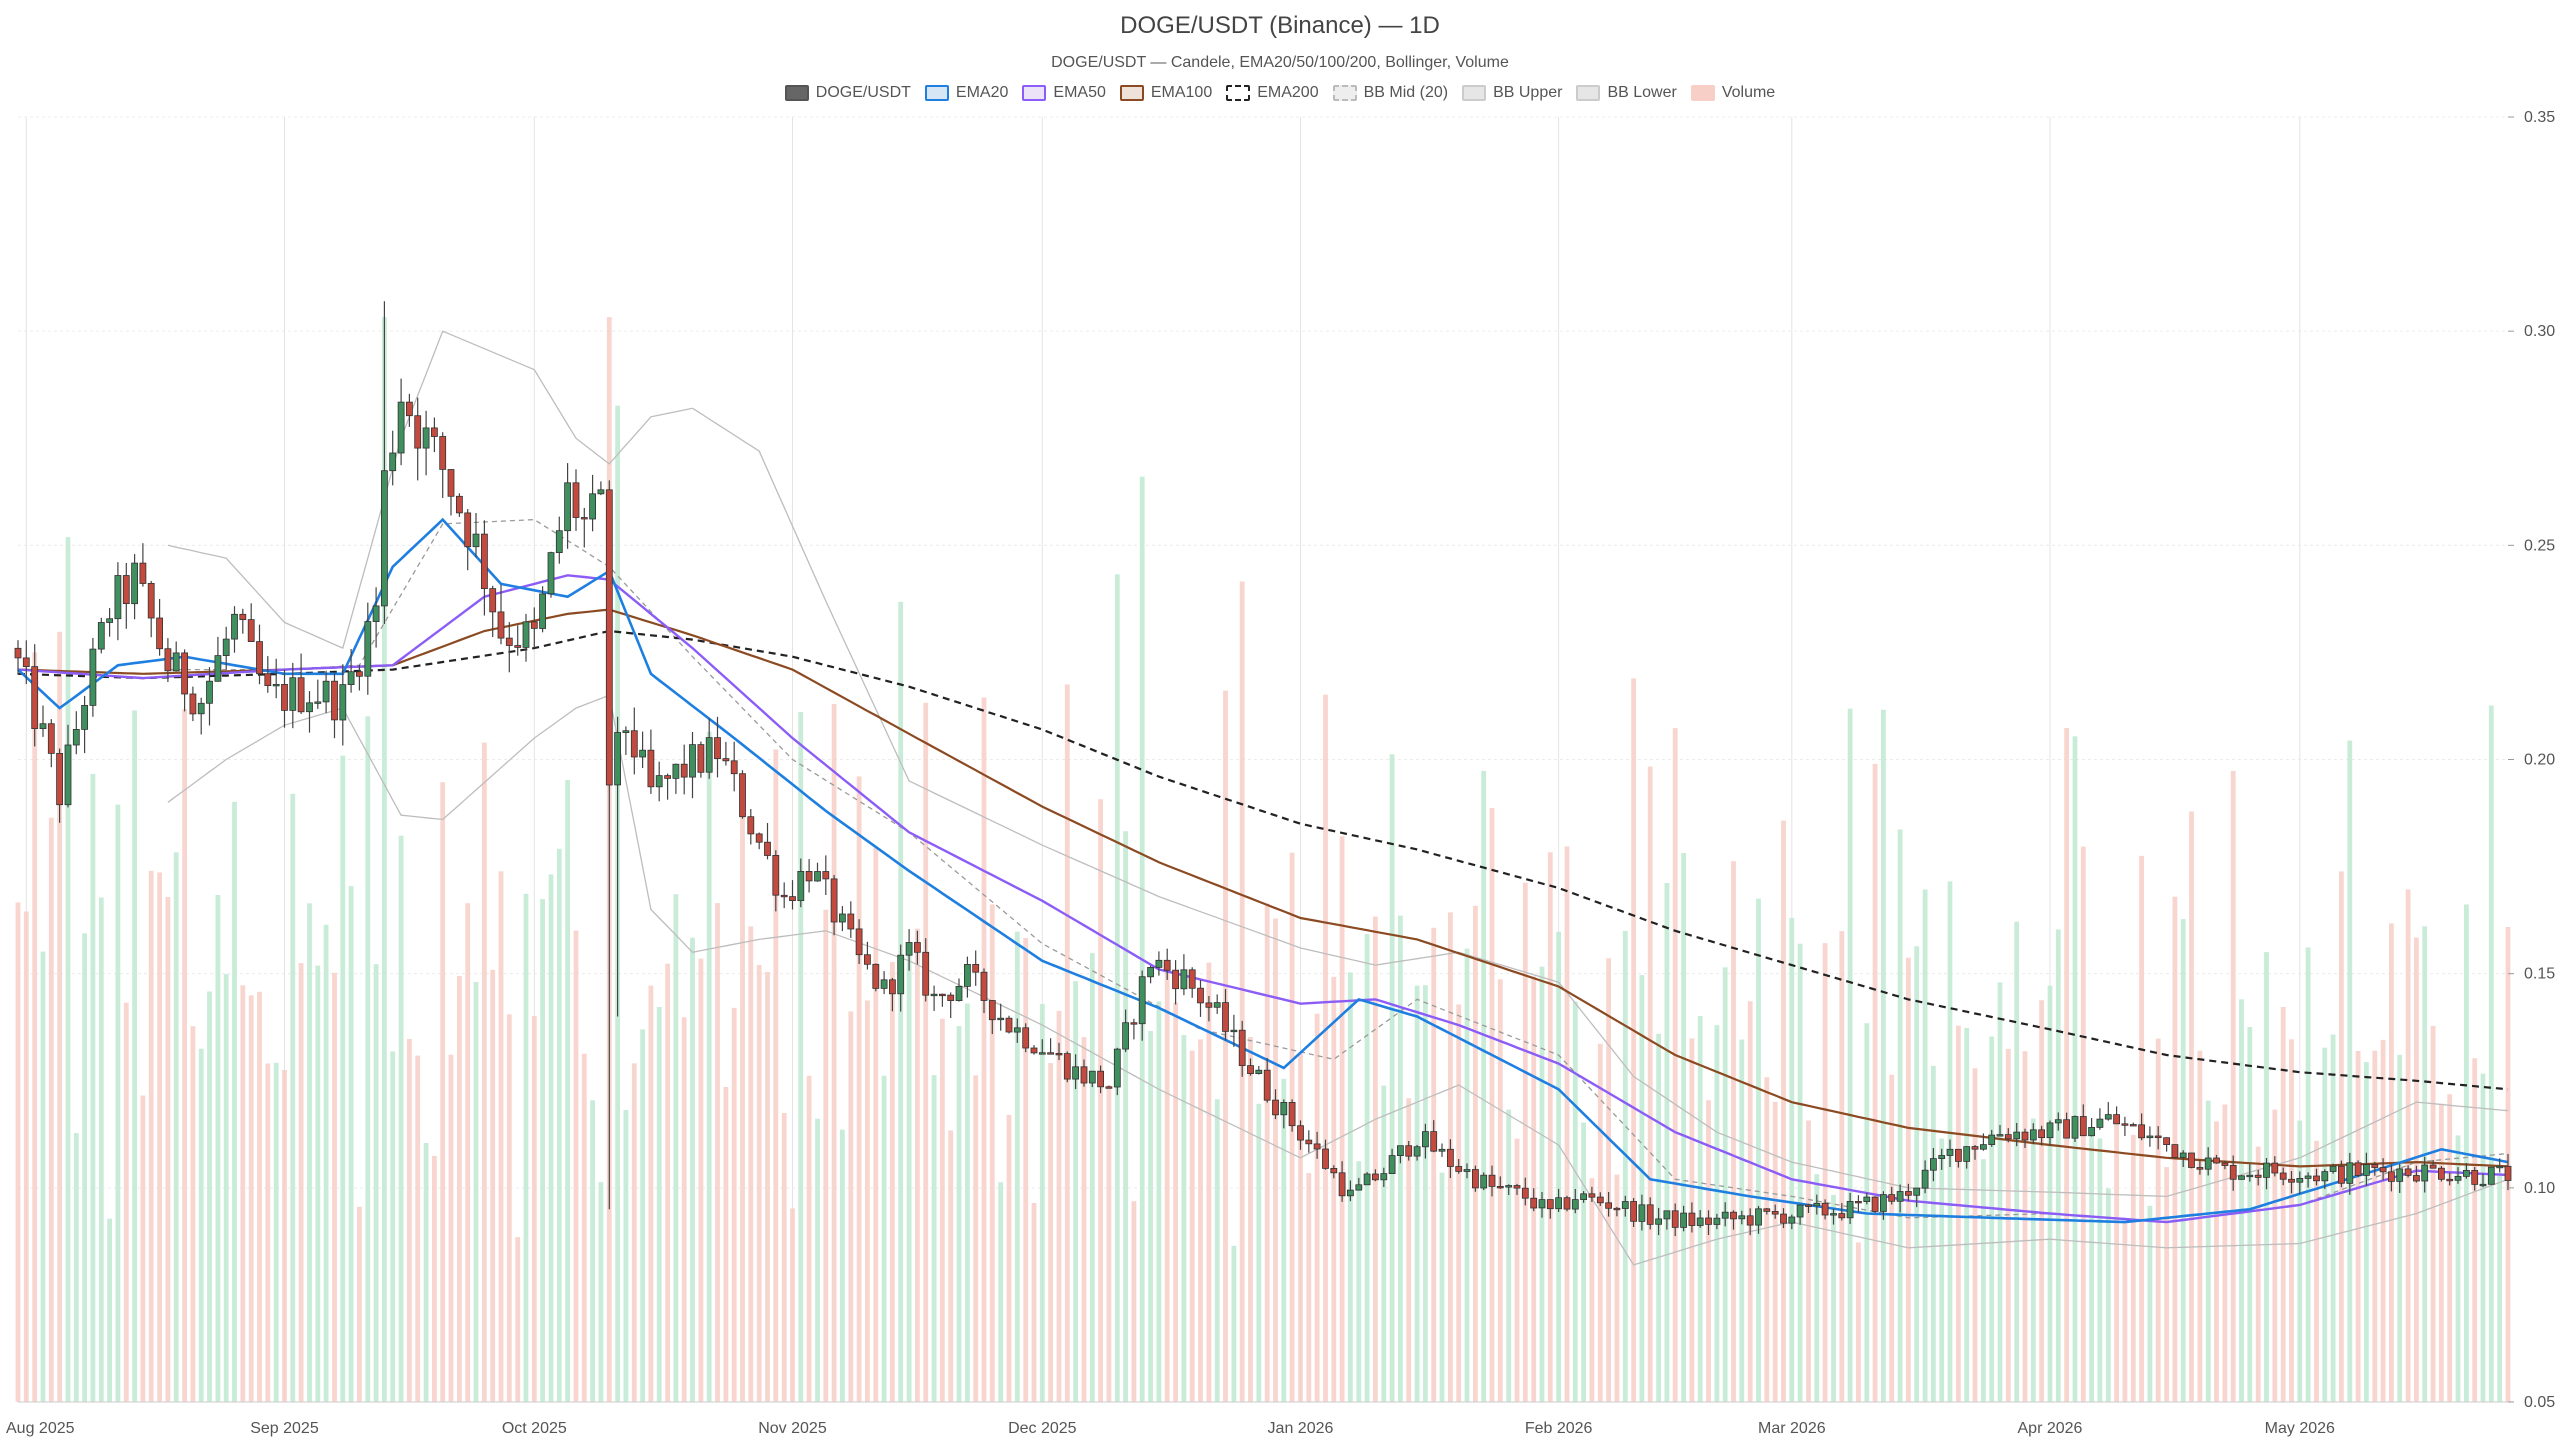  What do you see at coordinates (2300, 1428) in the screenshot?
I see `x-tick-label: May 2026` at bounding box center [2300, 1428].